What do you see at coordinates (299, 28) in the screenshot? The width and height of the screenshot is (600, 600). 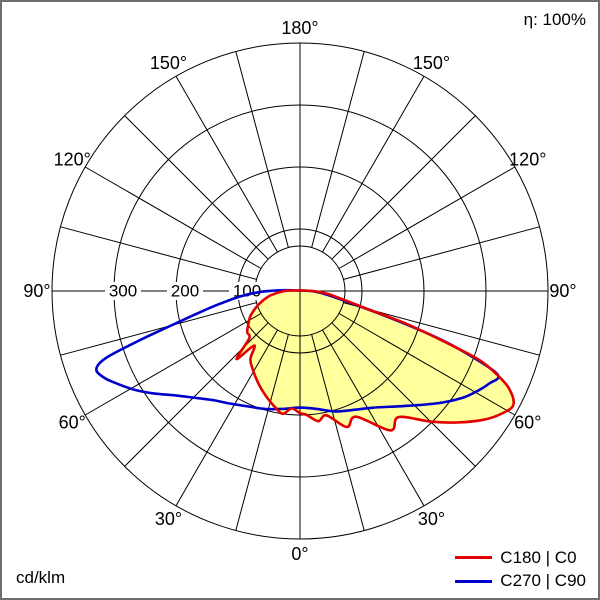 I see `angle-label: 180°` at bounding box center [299, 28].